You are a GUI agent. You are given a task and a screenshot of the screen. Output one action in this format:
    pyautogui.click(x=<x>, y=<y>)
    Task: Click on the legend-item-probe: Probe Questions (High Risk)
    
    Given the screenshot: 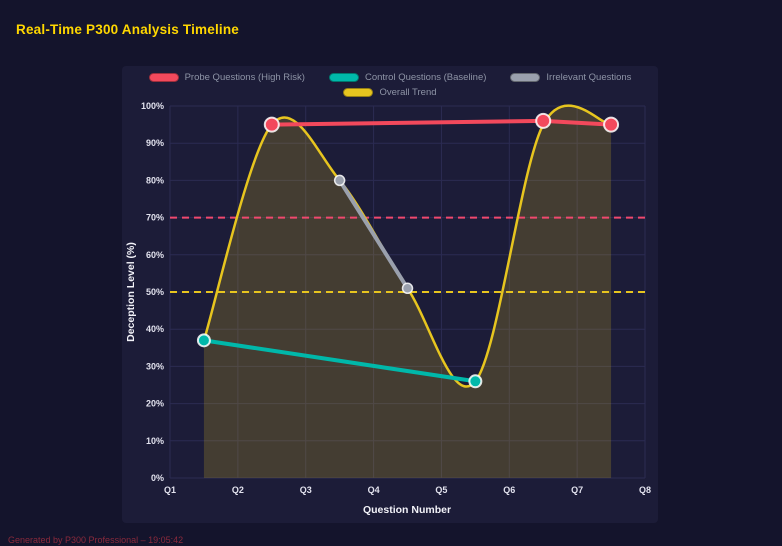 What is the action you would take?
    pyautogui.click(x=226, y=77)
    